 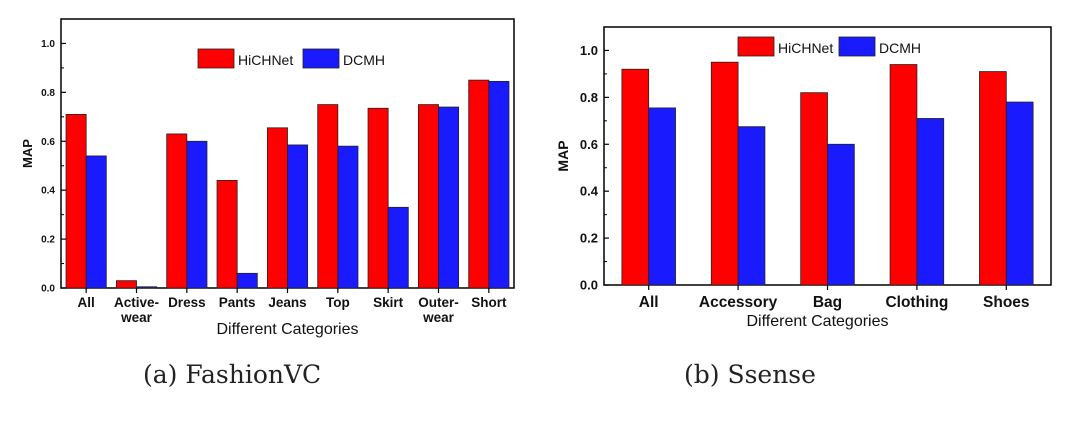 What do you see at coordinates (438, 317) in the screenshot?
I see `x-tick-label-7: wear` at bounding box center [438, 317].